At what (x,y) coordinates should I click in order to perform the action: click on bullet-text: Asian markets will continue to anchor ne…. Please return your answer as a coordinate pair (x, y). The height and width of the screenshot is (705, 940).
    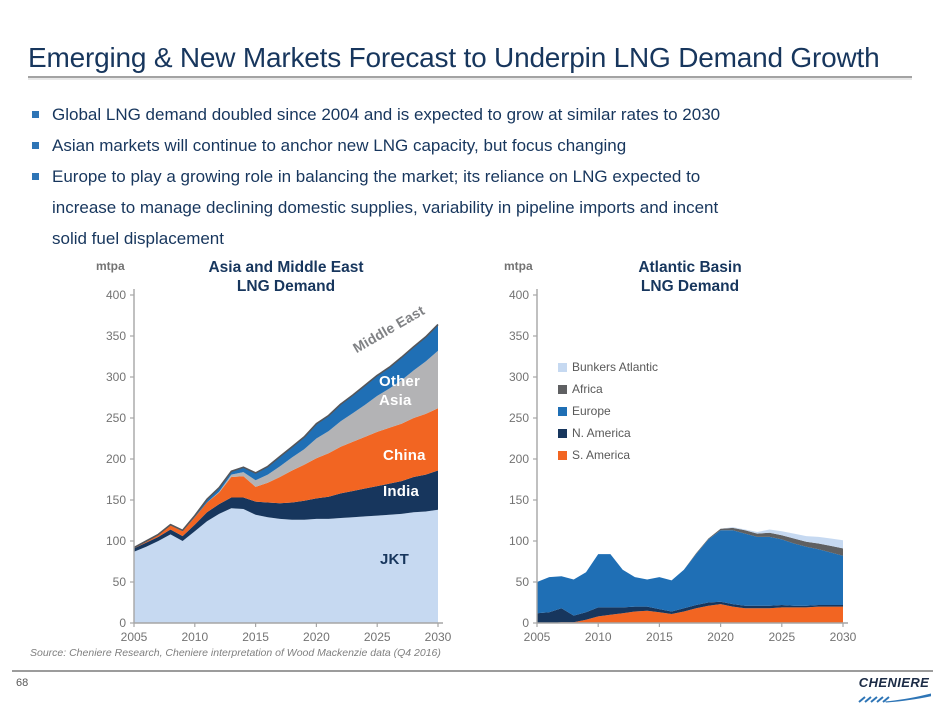
    Looking at the image, I should click on (339, 145).